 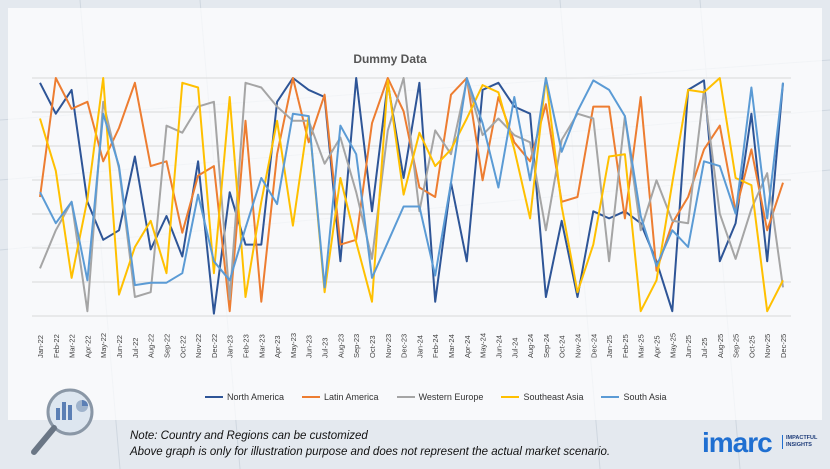 What do you see at coordinates (498, 346) in the screenshot?
I see `x-tick-label: Jun-24` at bounding box center [498, 346].